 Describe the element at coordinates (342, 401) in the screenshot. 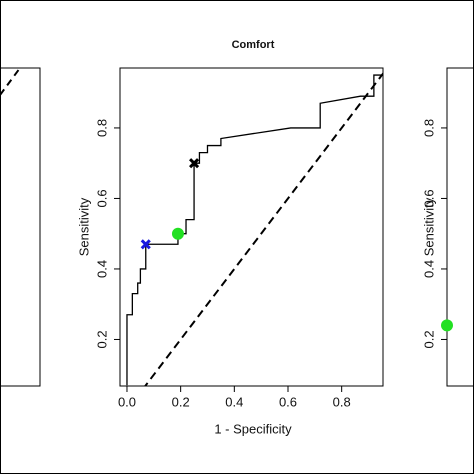

I see `x-tick-label: 0.8` at that location.